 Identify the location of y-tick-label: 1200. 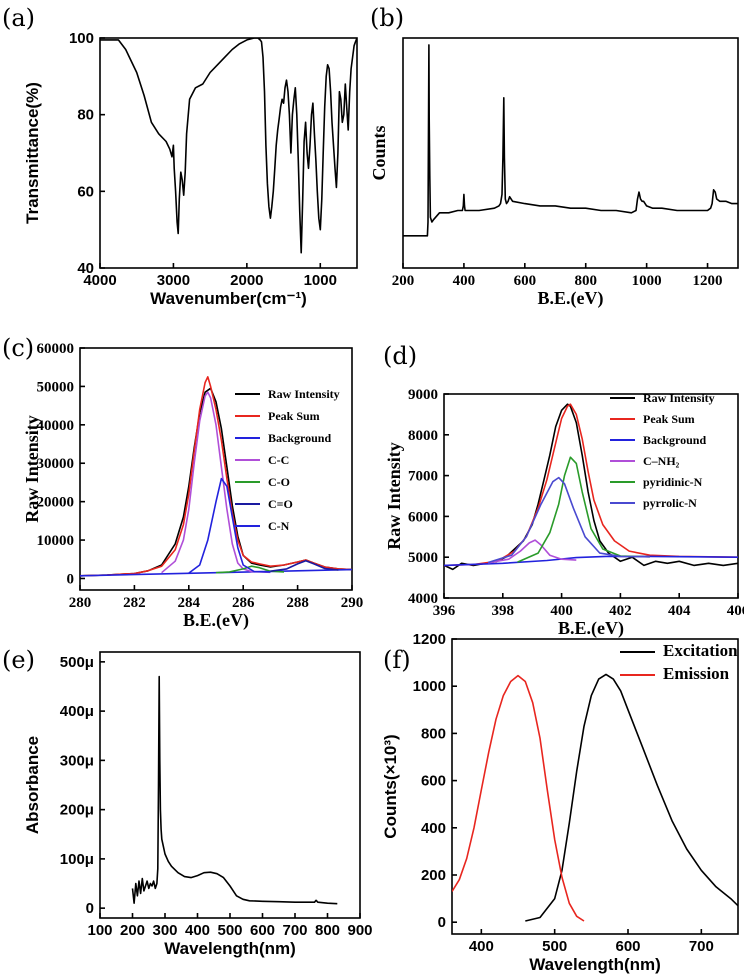
(429, 639).